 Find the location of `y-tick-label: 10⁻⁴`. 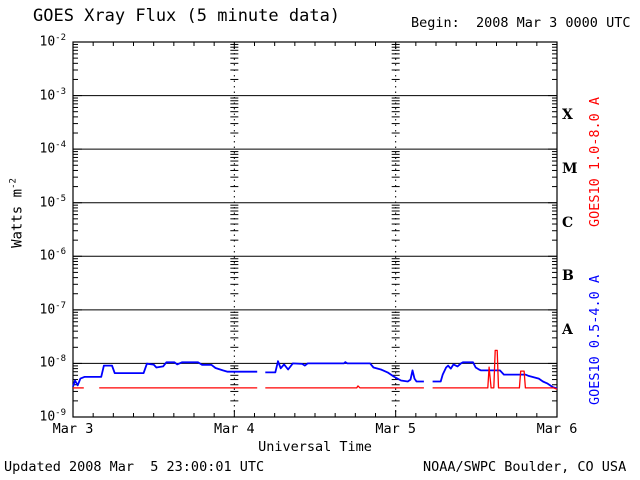

y-tick-label: 10⁻⁴ is located at coordinates (53, 148).